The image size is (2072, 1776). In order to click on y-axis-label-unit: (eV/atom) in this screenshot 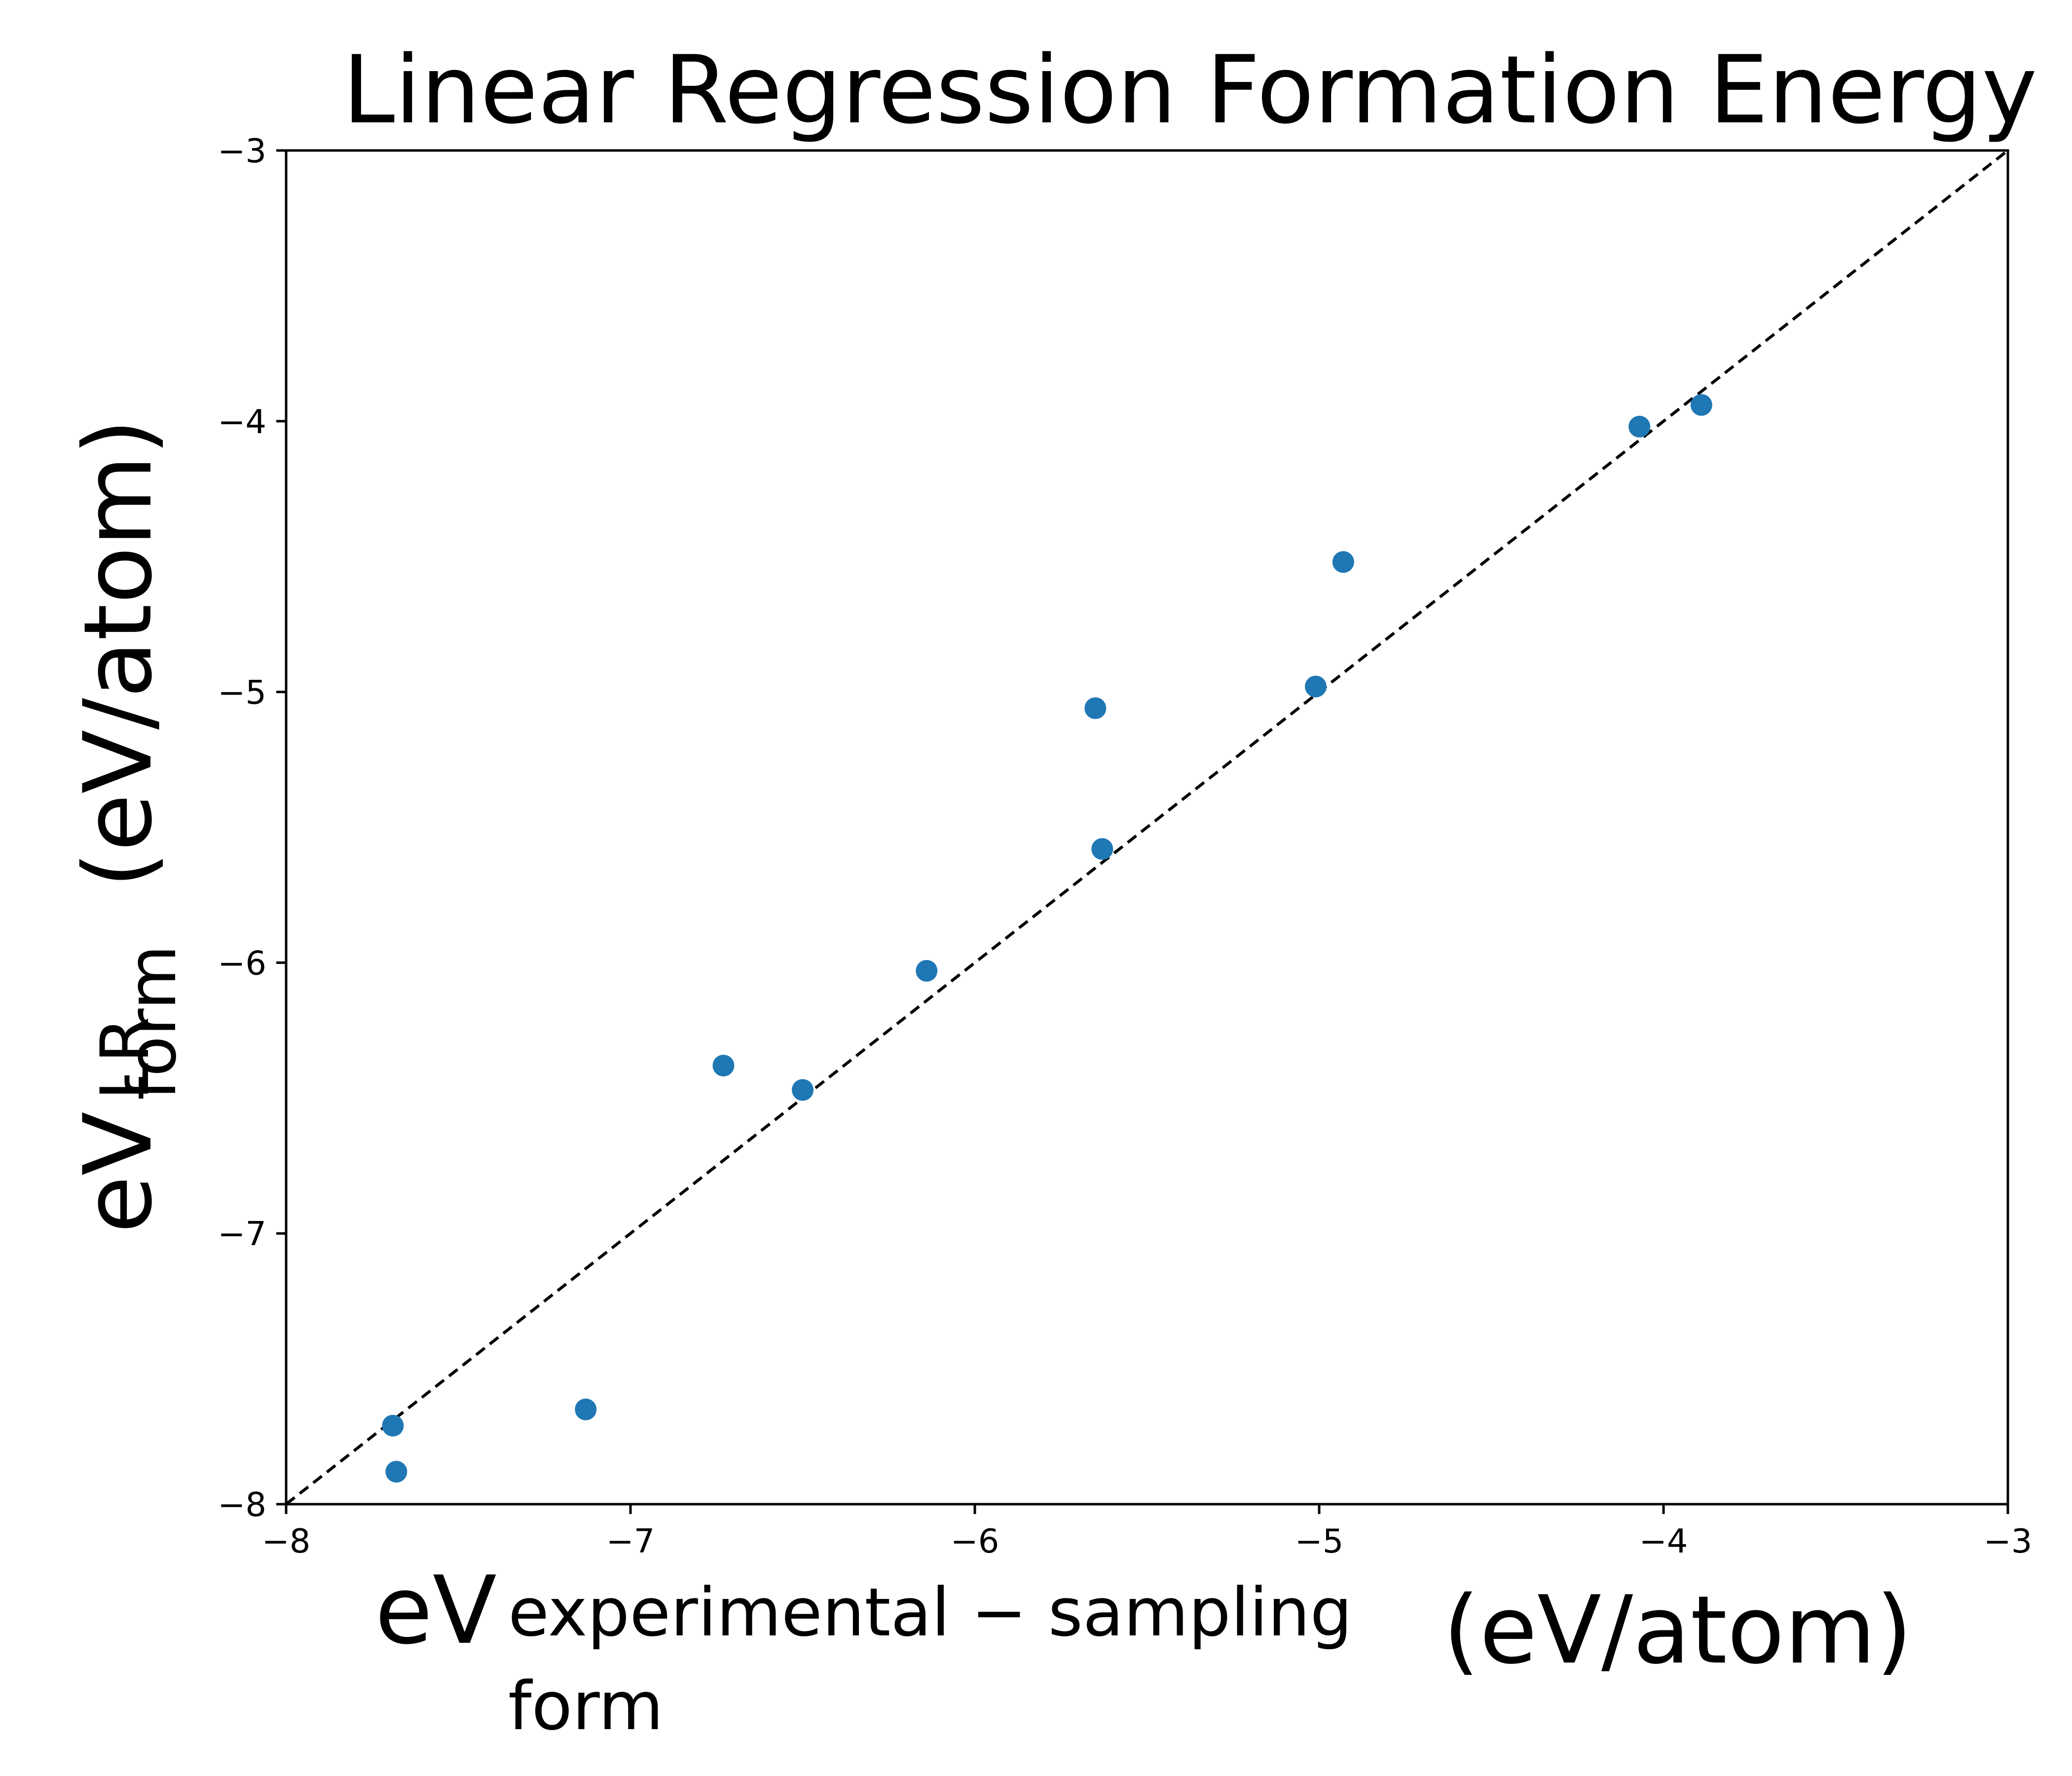, I will do `click(118, 654)`.